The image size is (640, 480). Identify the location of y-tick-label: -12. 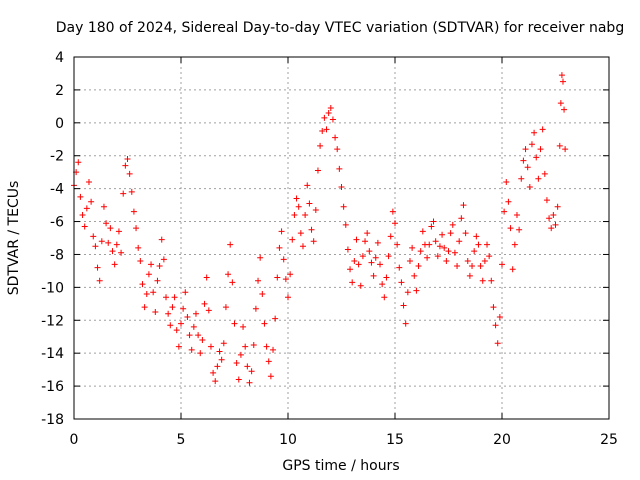
(52, 321).